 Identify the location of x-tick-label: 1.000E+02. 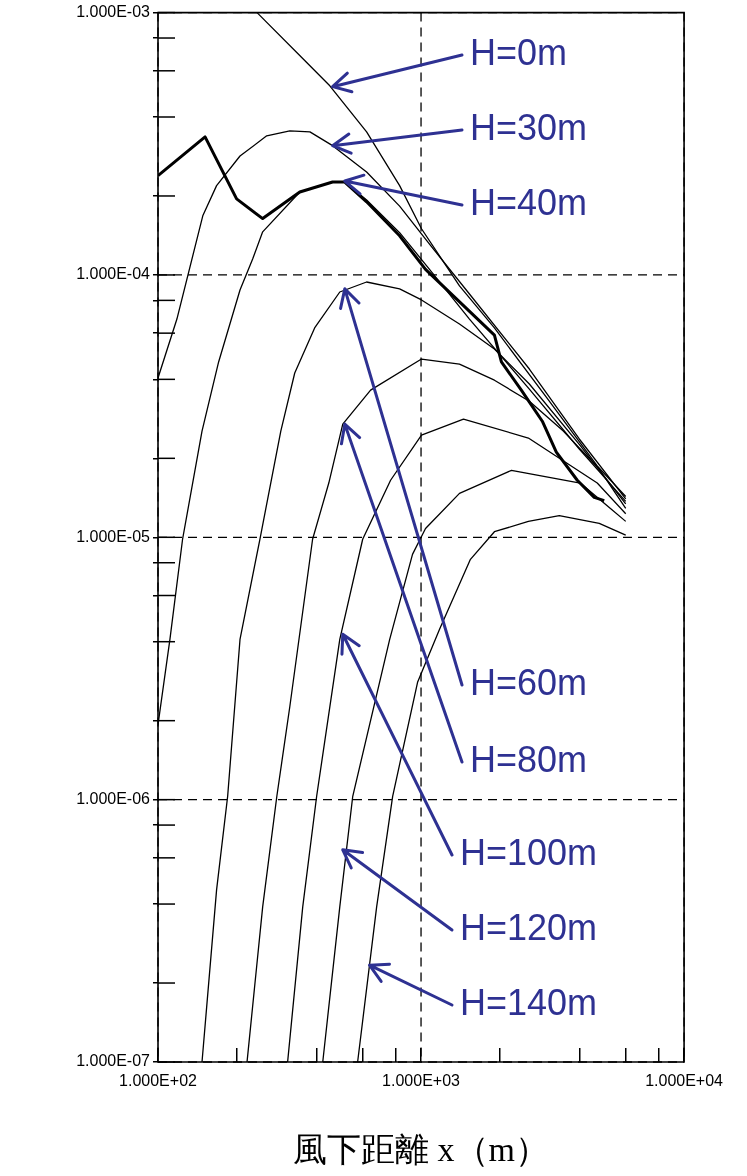
(158, 1081).